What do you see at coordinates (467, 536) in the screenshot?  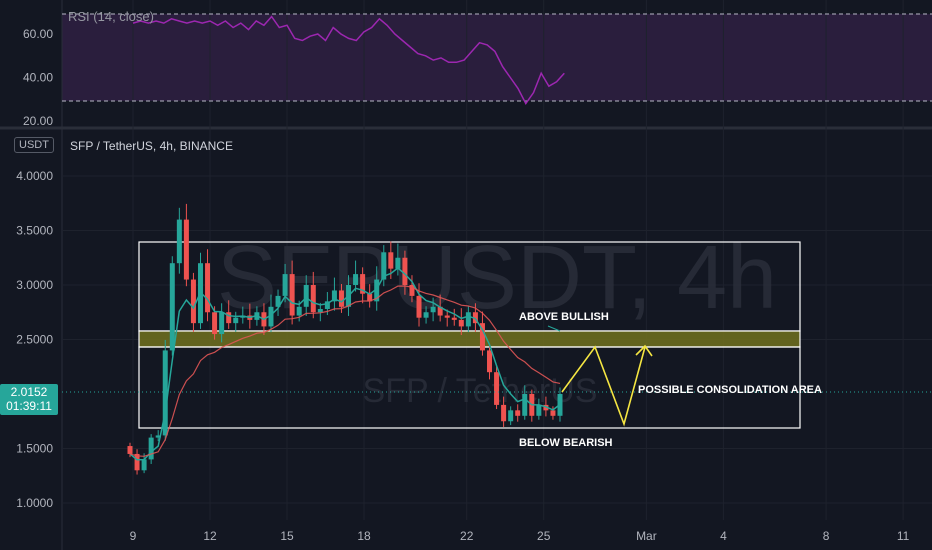 I see `time-tick-label: 22` at bounding box center [467, 536].